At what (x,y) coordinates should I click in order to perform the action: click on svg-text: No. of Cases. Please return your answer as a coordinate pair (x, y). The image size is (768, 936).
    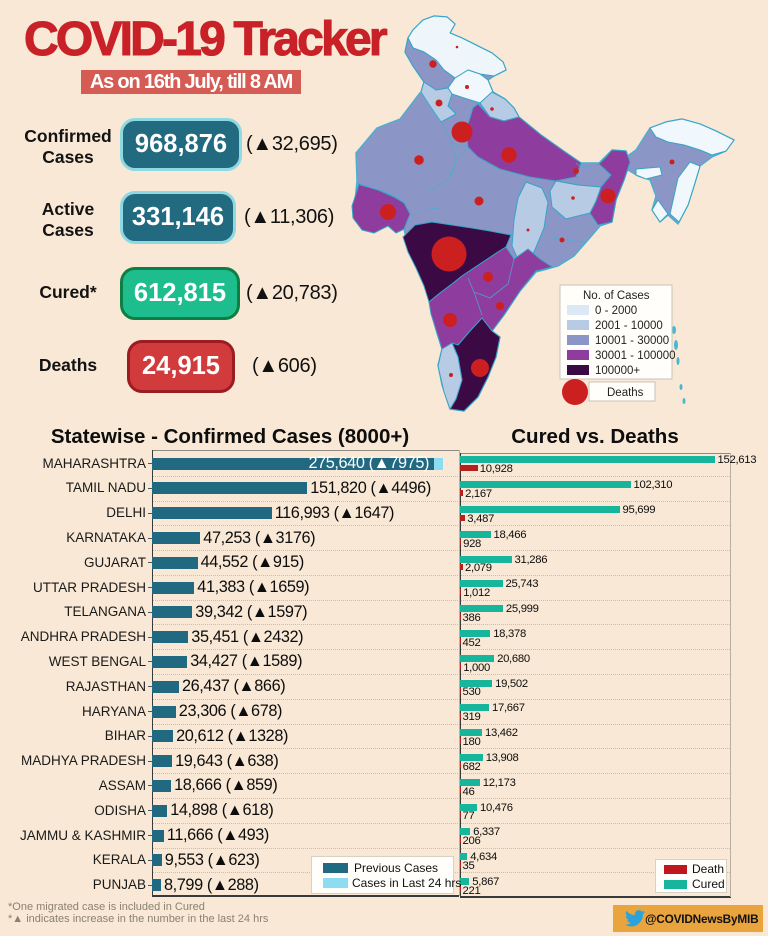
    Looking at the image, I should click on (616, 296).